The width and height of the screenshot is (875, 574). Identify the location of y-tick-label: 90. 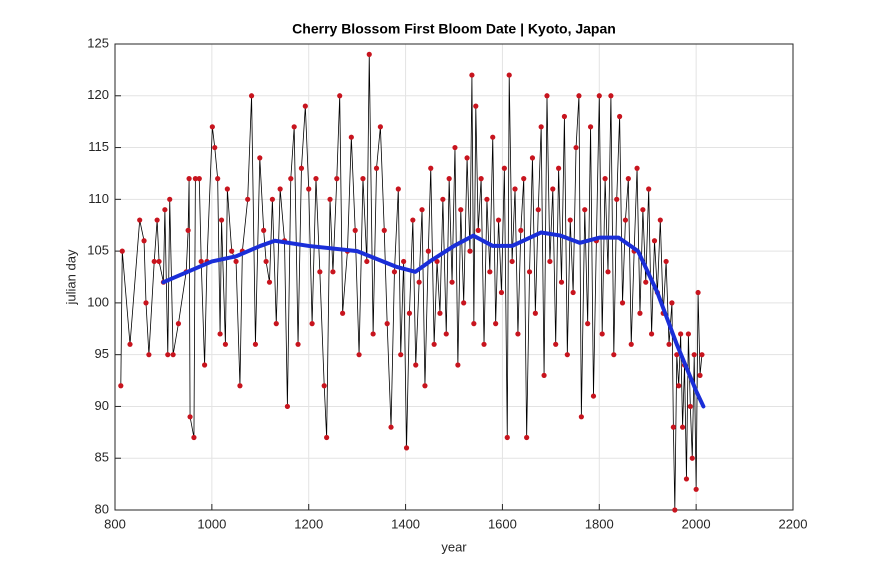
(102, 405).